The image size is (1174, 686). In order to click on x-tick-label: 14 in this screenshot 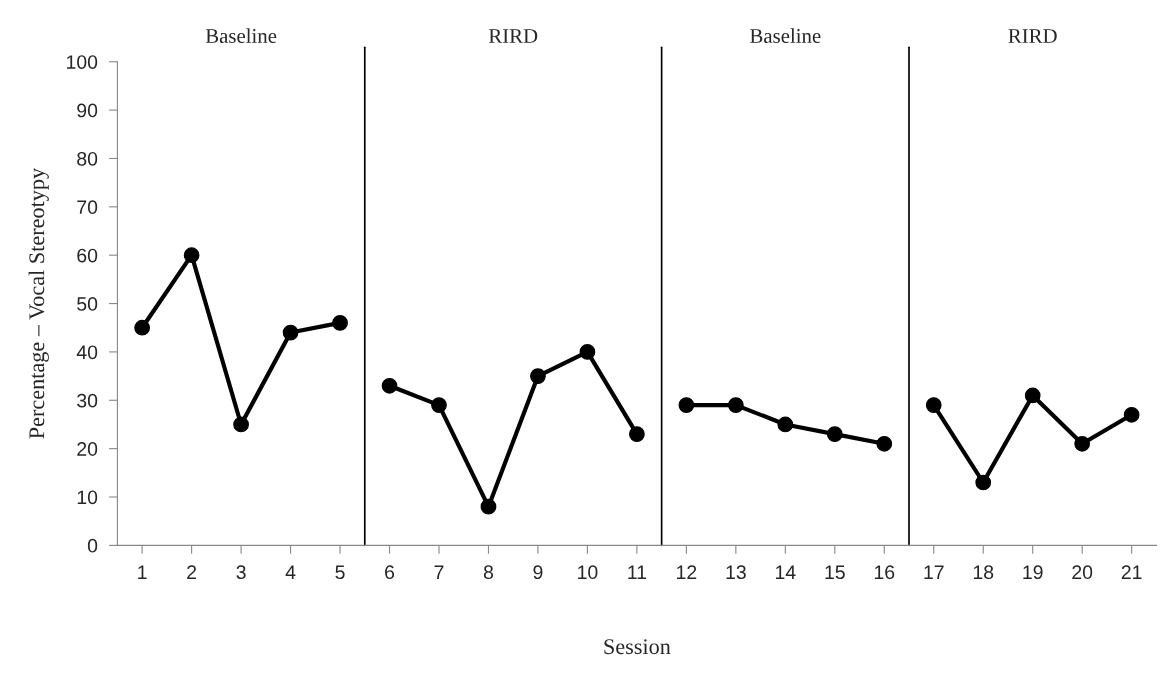, I will do `click(785, 572)`.